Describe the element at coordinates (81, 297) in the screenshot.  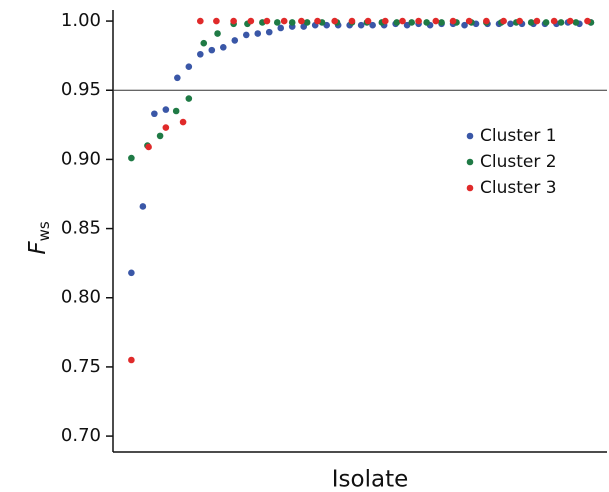
I see `y-tick-label: 0.80` at that location.